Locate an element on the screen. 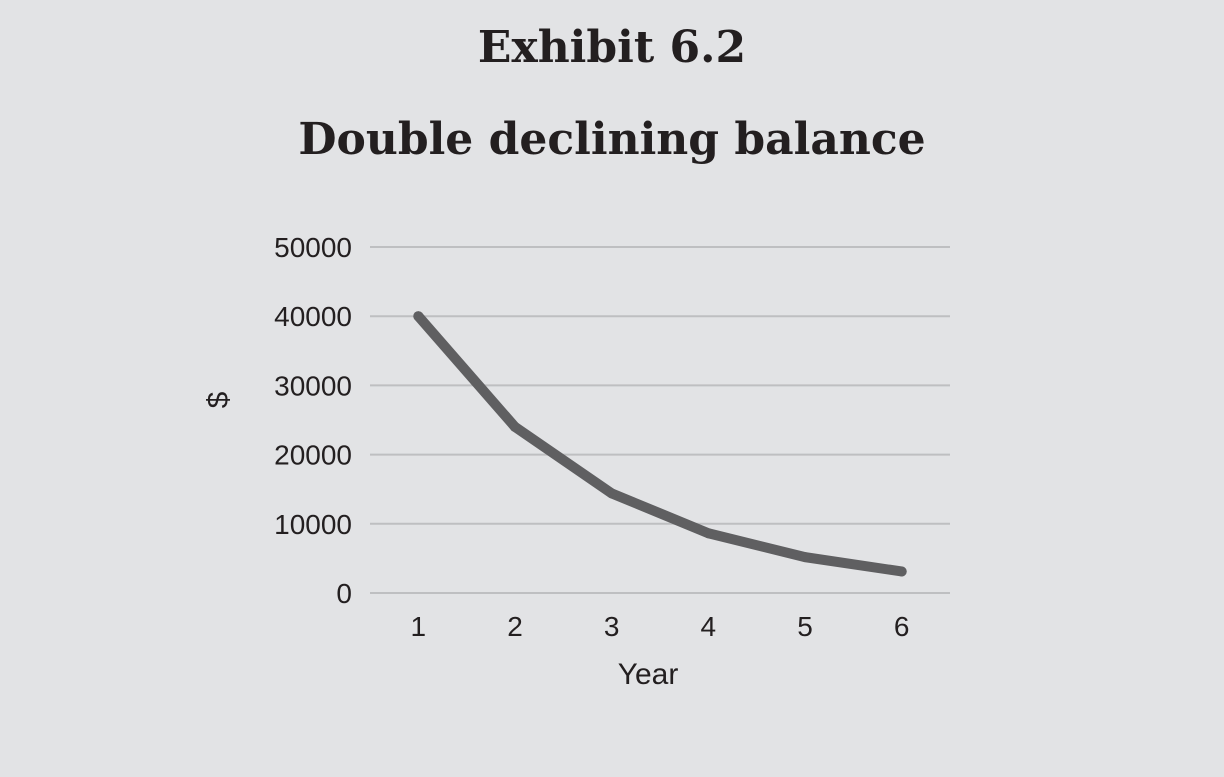  y-axis-title: $ is located at coordinates (218, 399).